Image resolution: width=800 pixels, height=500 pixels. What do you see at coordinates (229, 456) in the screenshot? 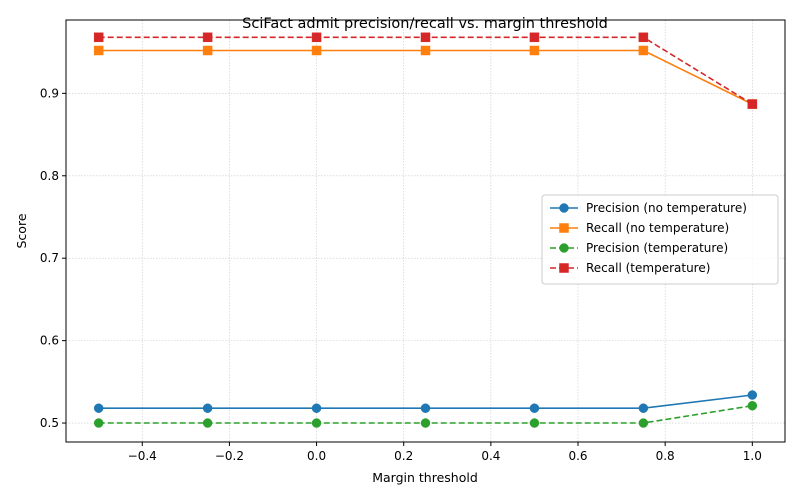
I see `x-tick-label: −0.2` at bounding box center [229, 456].